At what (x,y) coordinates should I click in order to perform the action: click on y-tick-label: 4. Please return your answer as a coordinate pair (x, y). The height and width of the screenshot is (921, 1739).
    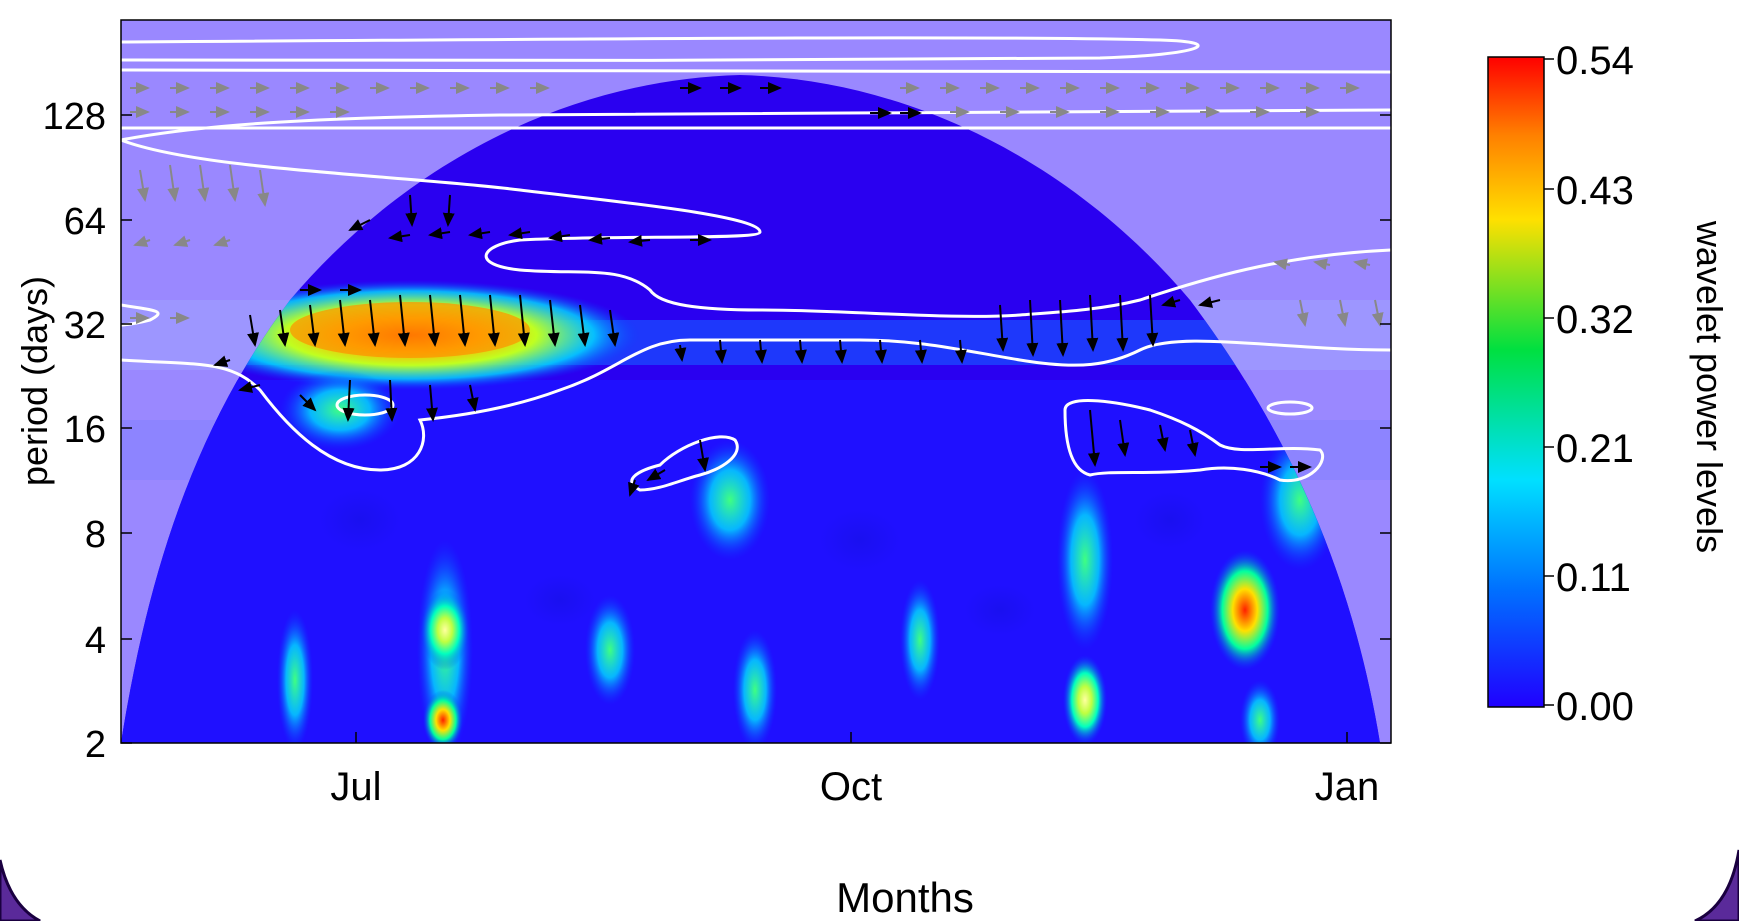
    Looking at the image, I should click on (95, 641).